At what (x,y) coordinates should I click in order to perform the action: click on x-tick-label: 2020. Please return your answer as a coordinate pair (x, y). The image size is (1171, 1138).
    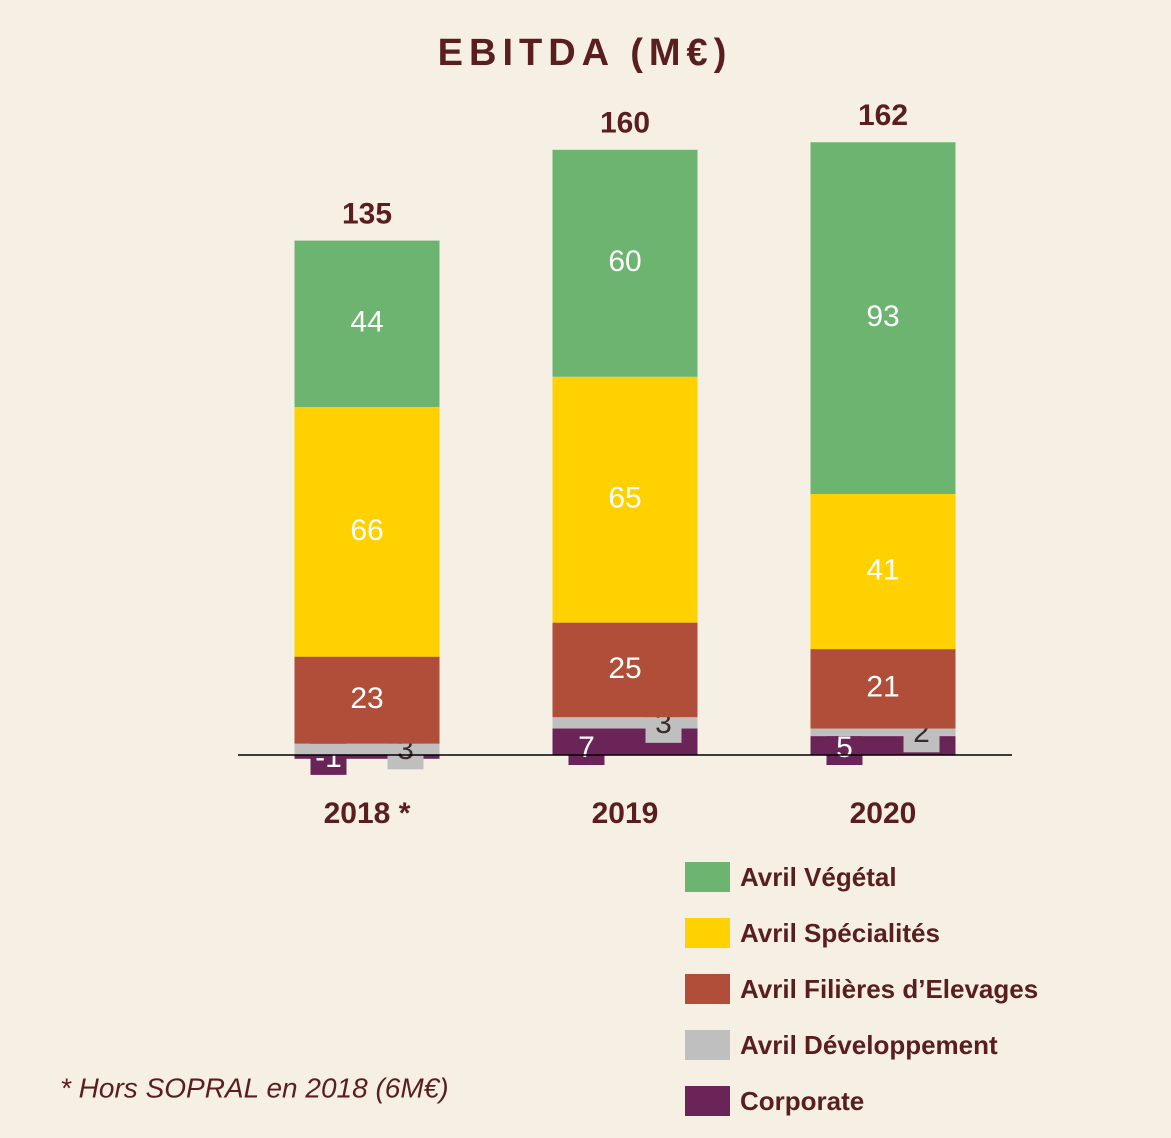
    Looking at the image, I should click on (883, 813).